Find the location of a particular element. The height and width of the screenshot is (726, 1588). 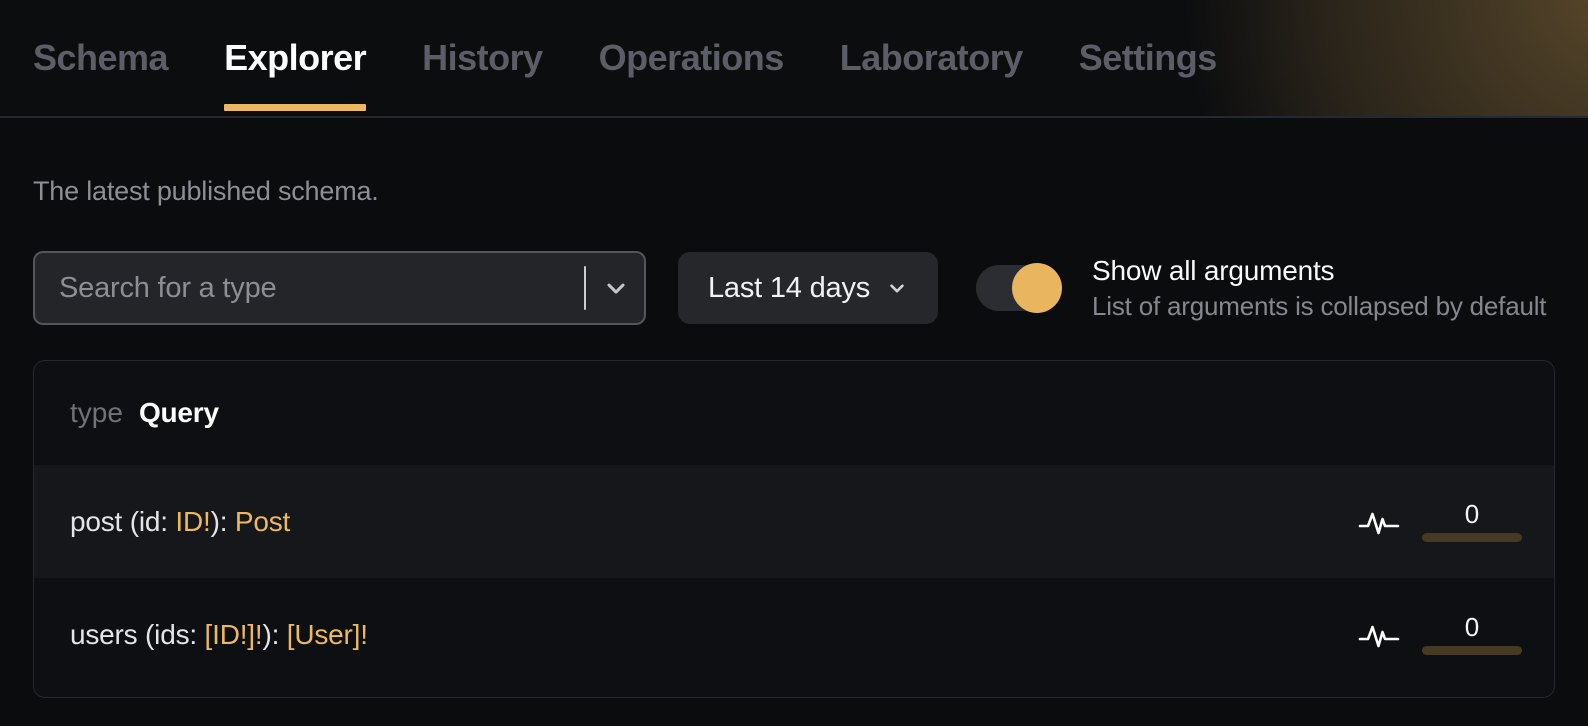

tab-label: History is located at coordinates (482, 57).